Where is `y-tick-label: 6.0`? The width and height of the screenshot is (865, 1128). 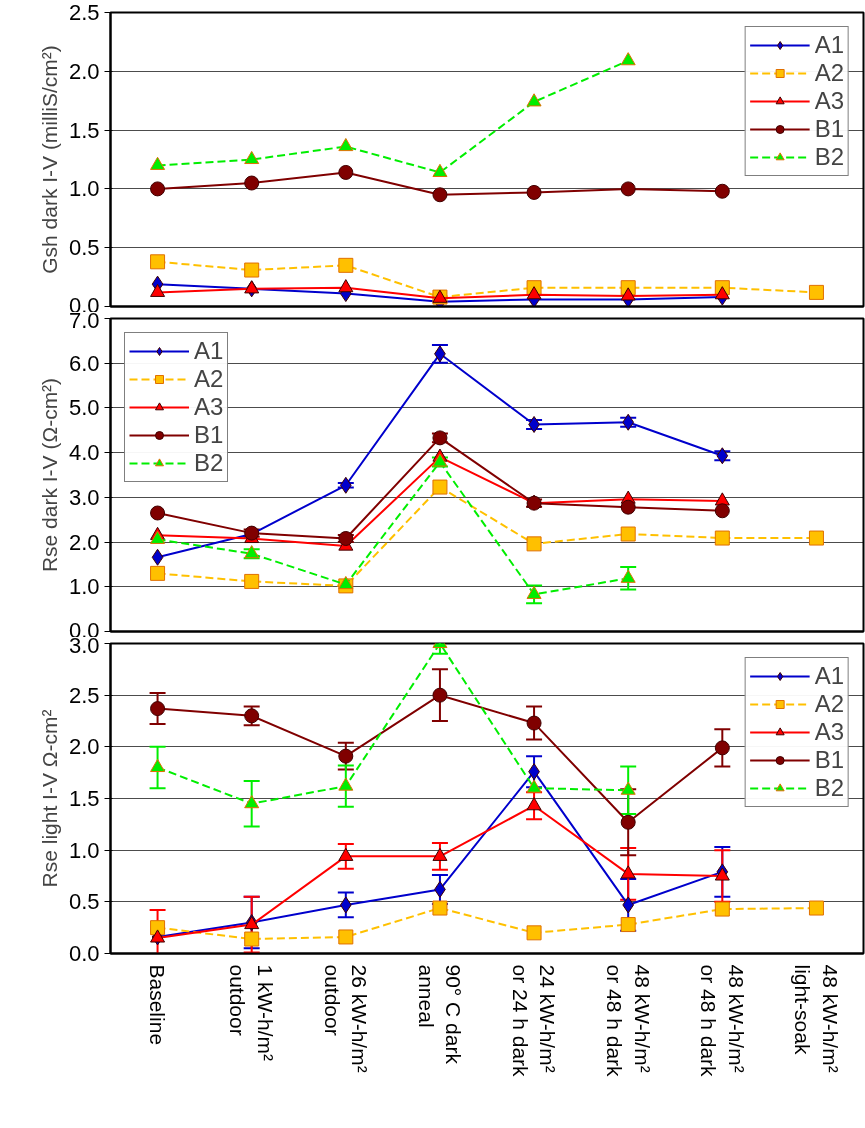 y-tick-label: 6.0 is located at coordinates (84, 363).